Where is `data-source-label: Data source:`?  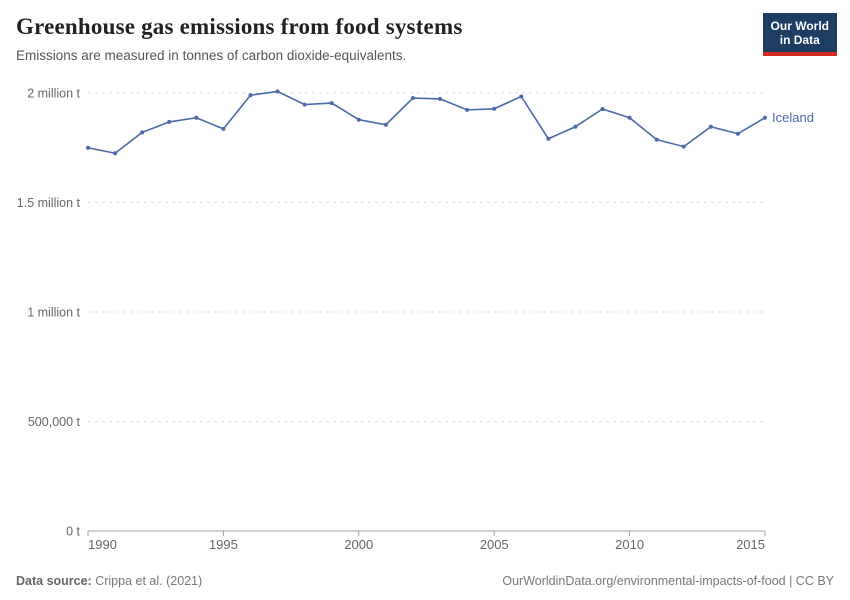
data-source-label: Data source: is located at coordinates (54, 581).